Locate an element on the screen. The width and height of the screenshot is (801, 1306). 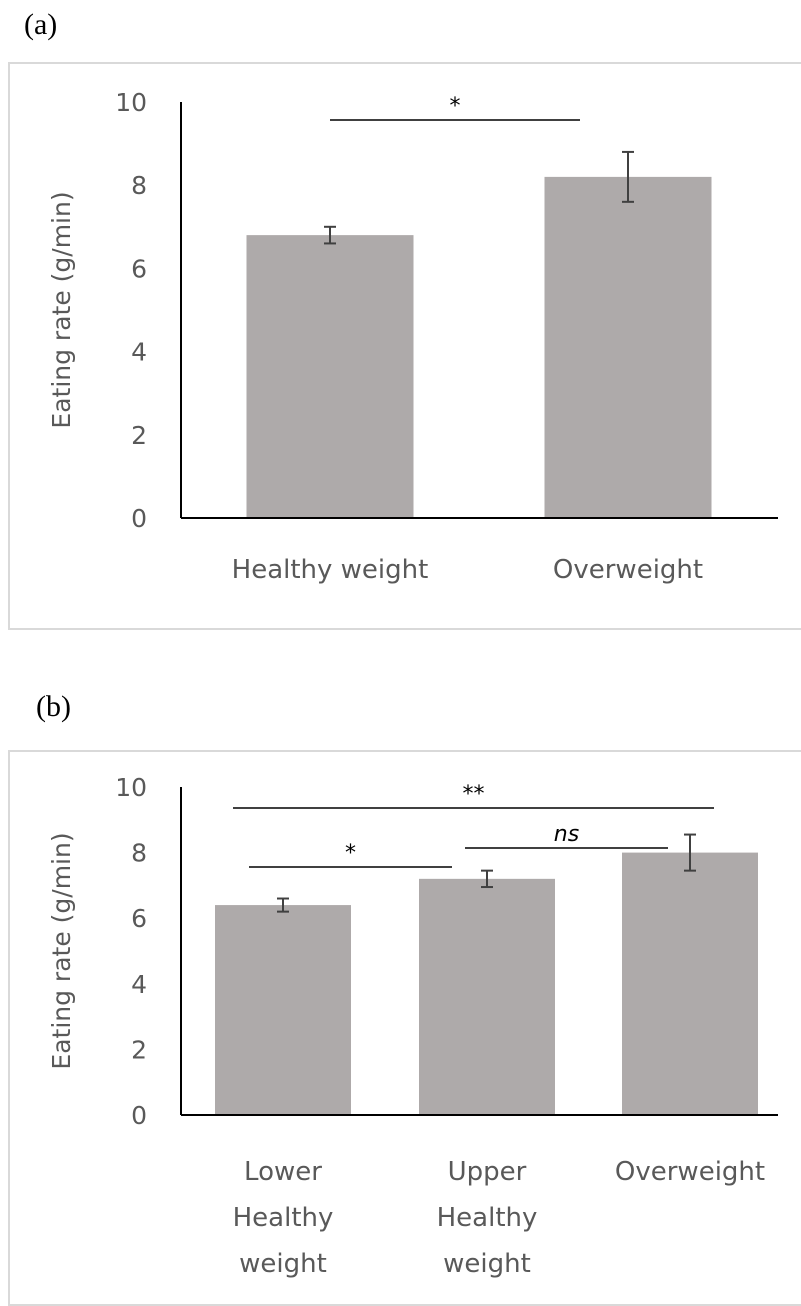
y-axis-label-b: Eating rate (g/min) is located at coordinates (61, 950).